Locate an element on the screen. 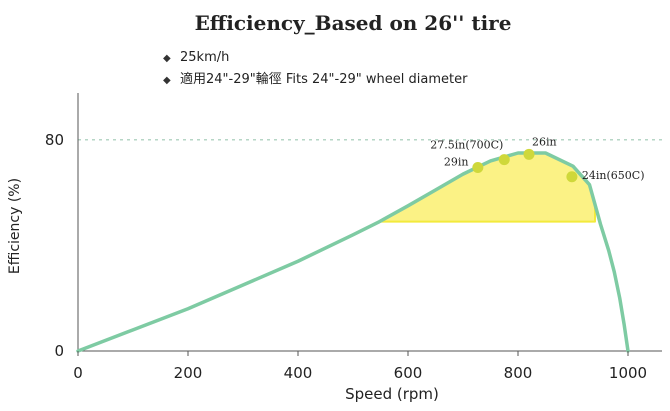  x-tick-label-800: 800 is located at coordinates (518, 373).